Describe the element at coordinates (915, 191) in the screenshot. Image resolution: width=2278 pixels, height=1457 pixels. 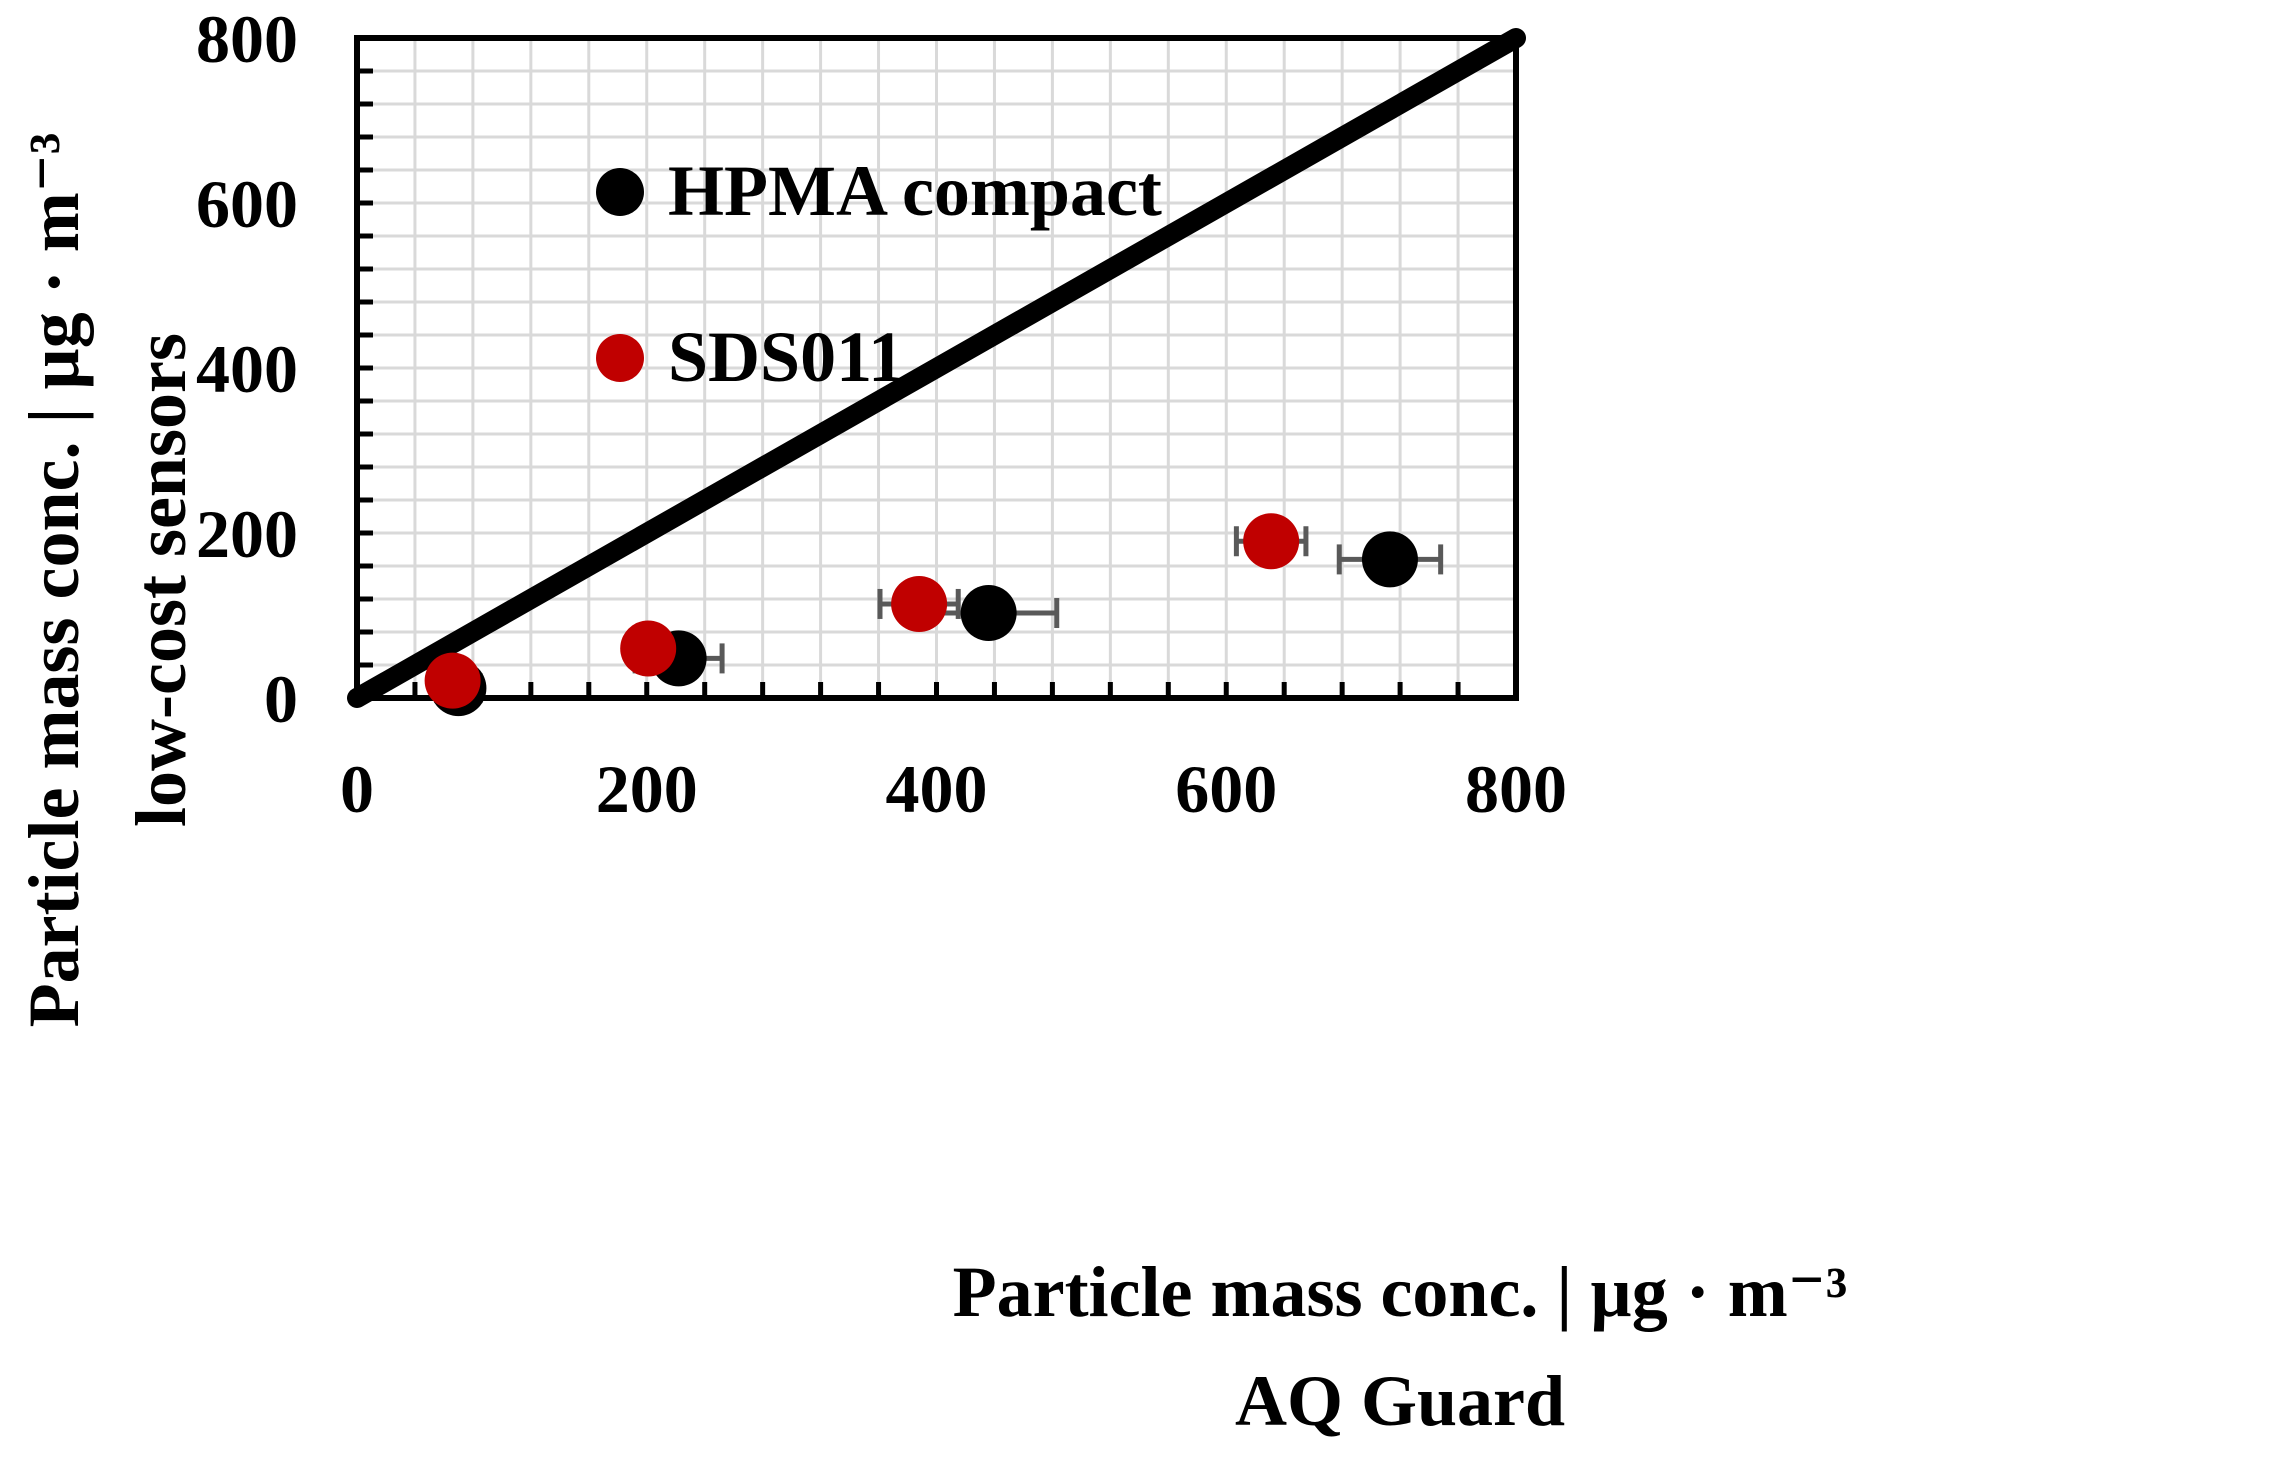
I see `legend-label-hpma: HPMA compact` at that location.